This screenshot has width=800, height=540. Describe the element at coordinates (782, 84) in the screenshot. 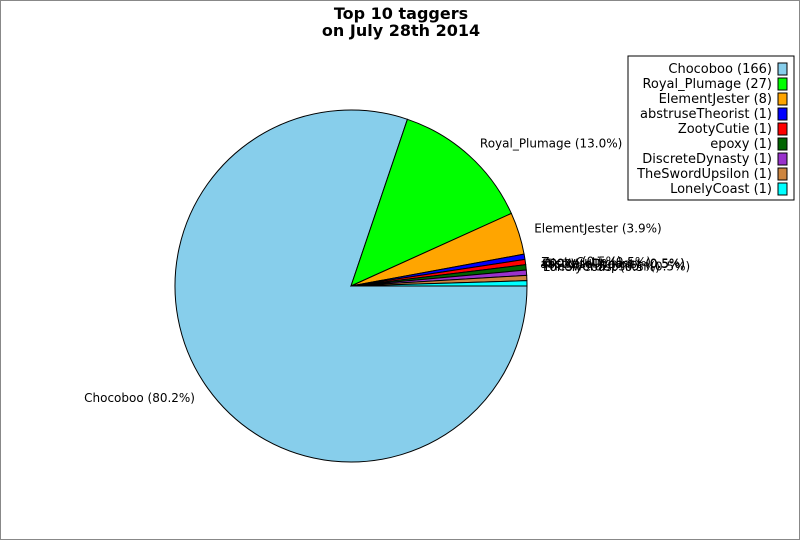

I see `legend-swatch-royal-plumage` at that location.